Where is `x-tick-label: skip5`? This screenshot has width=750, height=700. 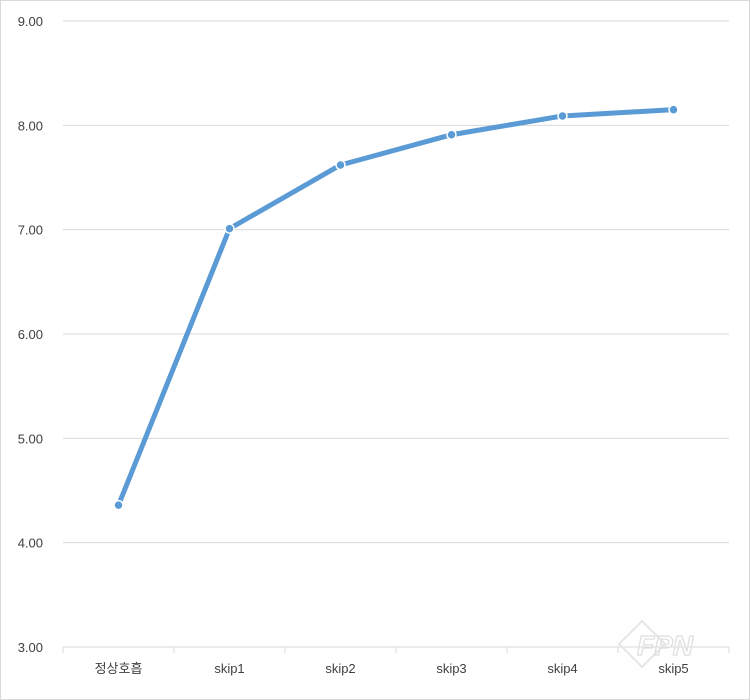
x-tick-label: skip5 is located at coordinates (673, 668).